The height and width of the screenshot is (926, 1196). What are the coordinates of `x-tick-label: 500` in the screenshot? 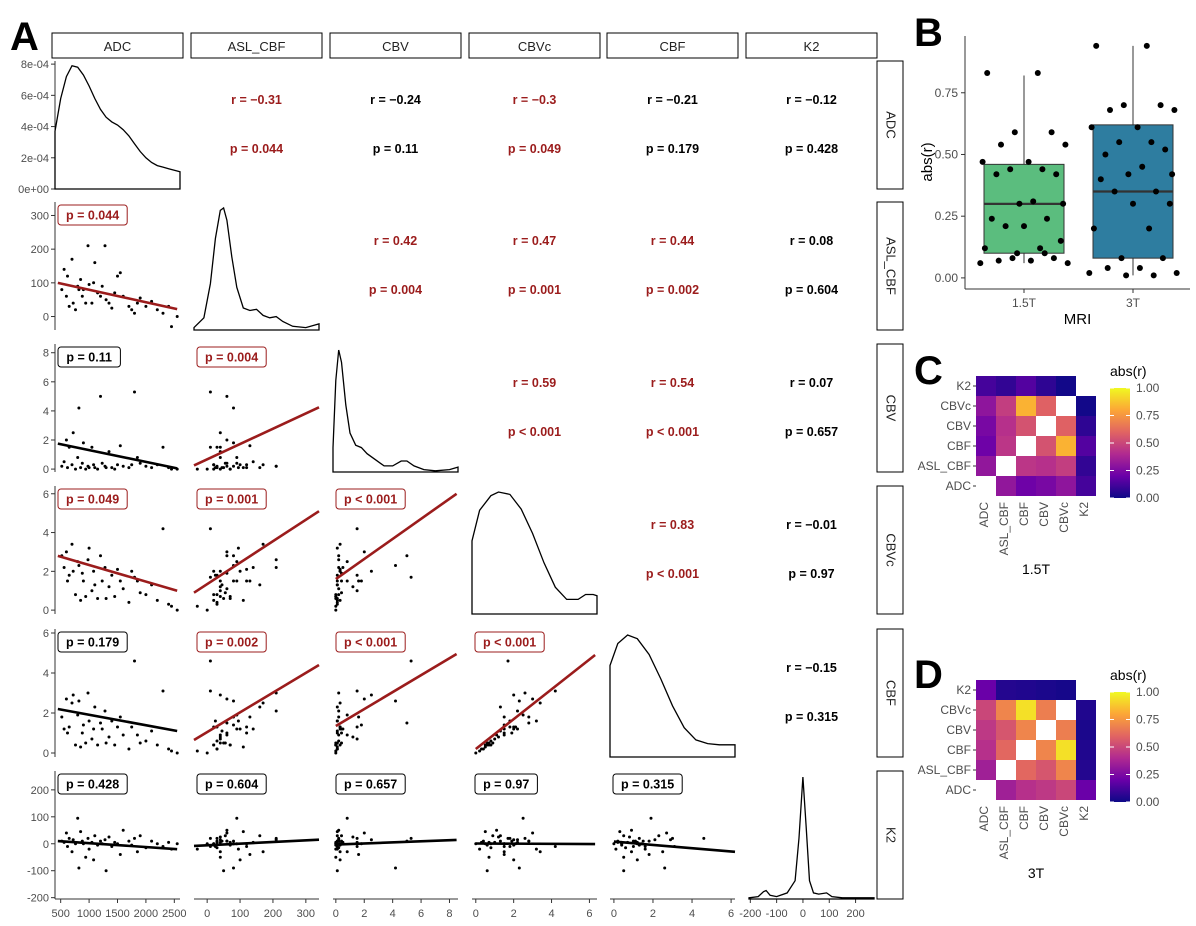 It's located at (61, 914).